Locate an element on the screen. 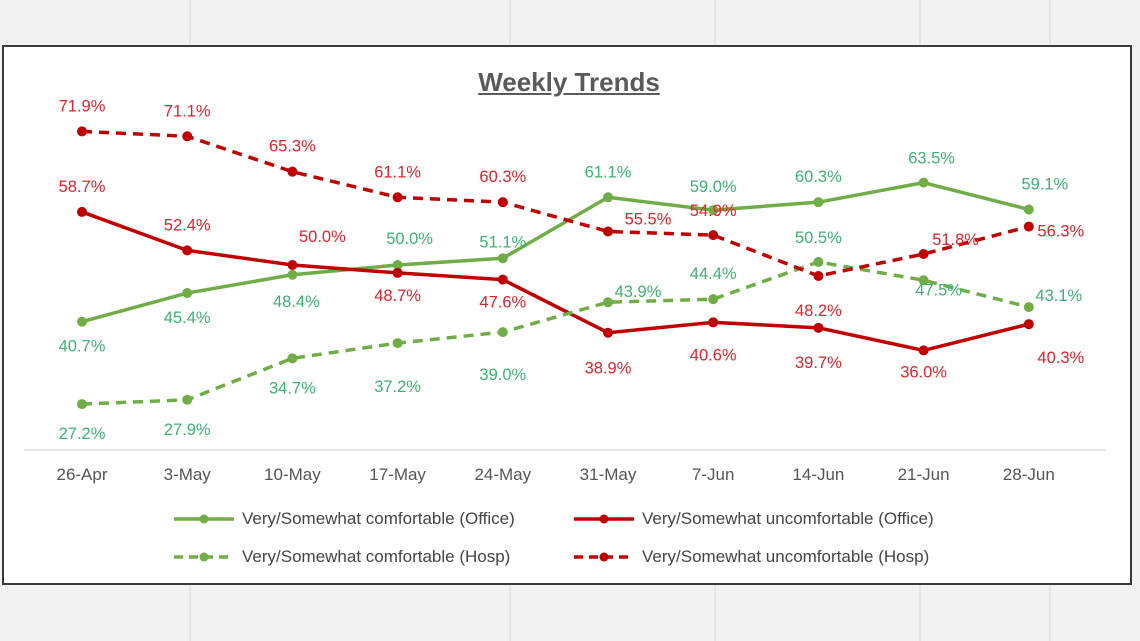 The width and height of the screenshot is (1140, 641). legend-label: Very/Somewhat uncomfortable (Office) is located at coordinates (788, 518).